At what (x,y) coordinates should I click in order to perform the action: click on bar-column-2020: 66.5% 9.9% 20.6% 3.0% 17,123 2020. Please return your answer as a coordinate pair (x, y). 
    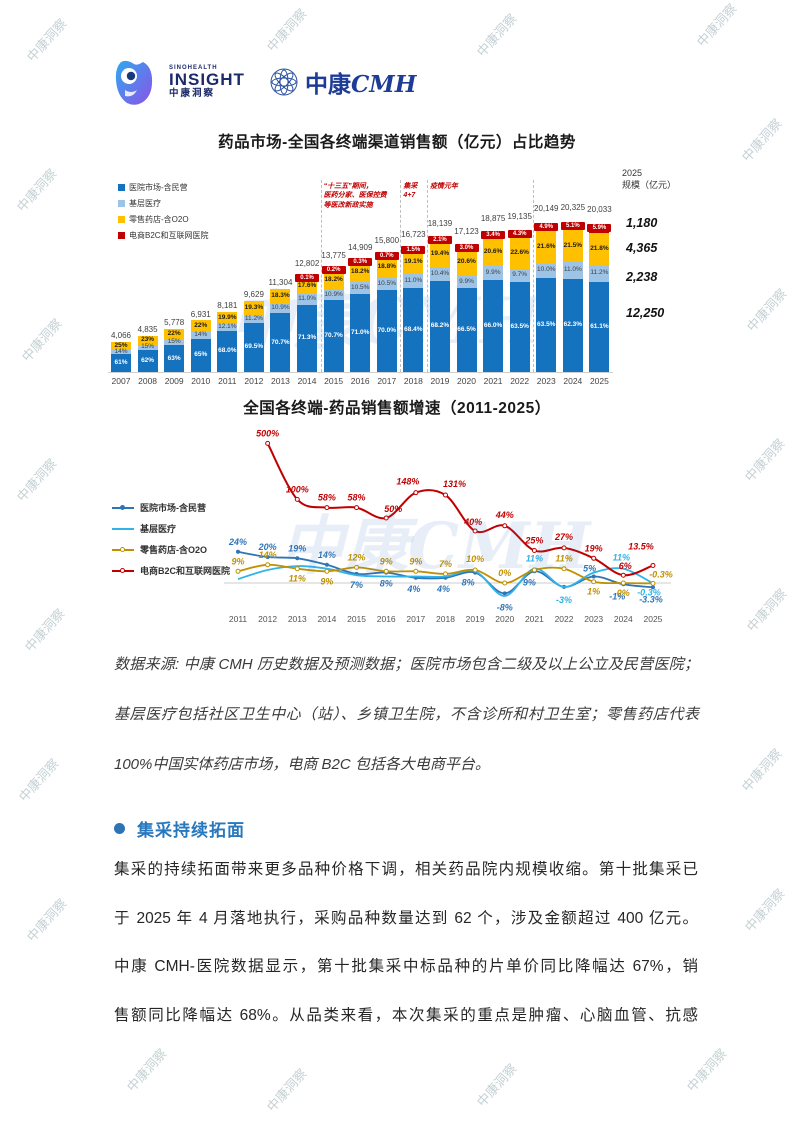
    Looking at the image, I should click on (467, 273).